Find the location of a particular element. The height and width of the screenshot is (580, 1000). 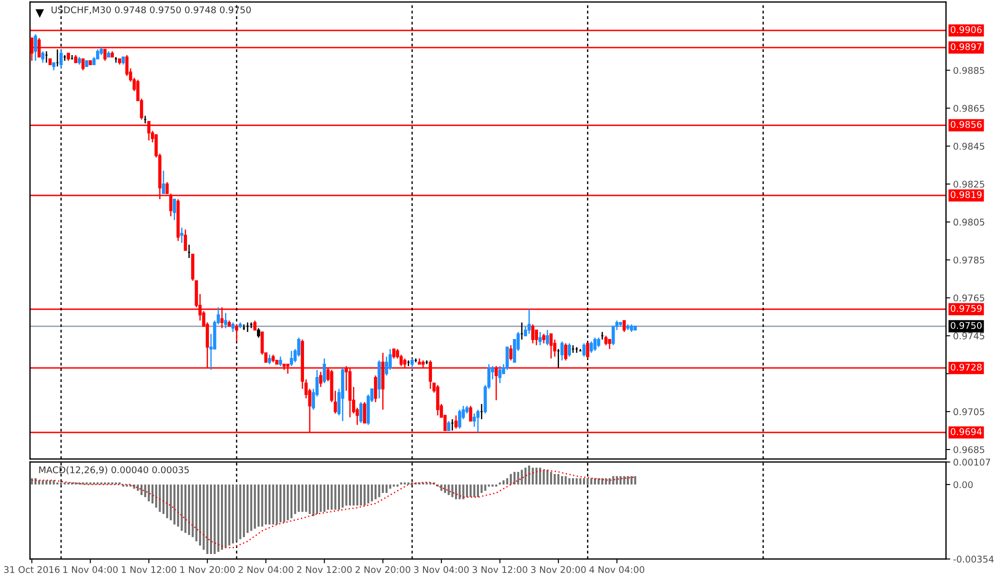

x-tick-label: 3 Nov 20:00 is located at coordinates (558, 570).